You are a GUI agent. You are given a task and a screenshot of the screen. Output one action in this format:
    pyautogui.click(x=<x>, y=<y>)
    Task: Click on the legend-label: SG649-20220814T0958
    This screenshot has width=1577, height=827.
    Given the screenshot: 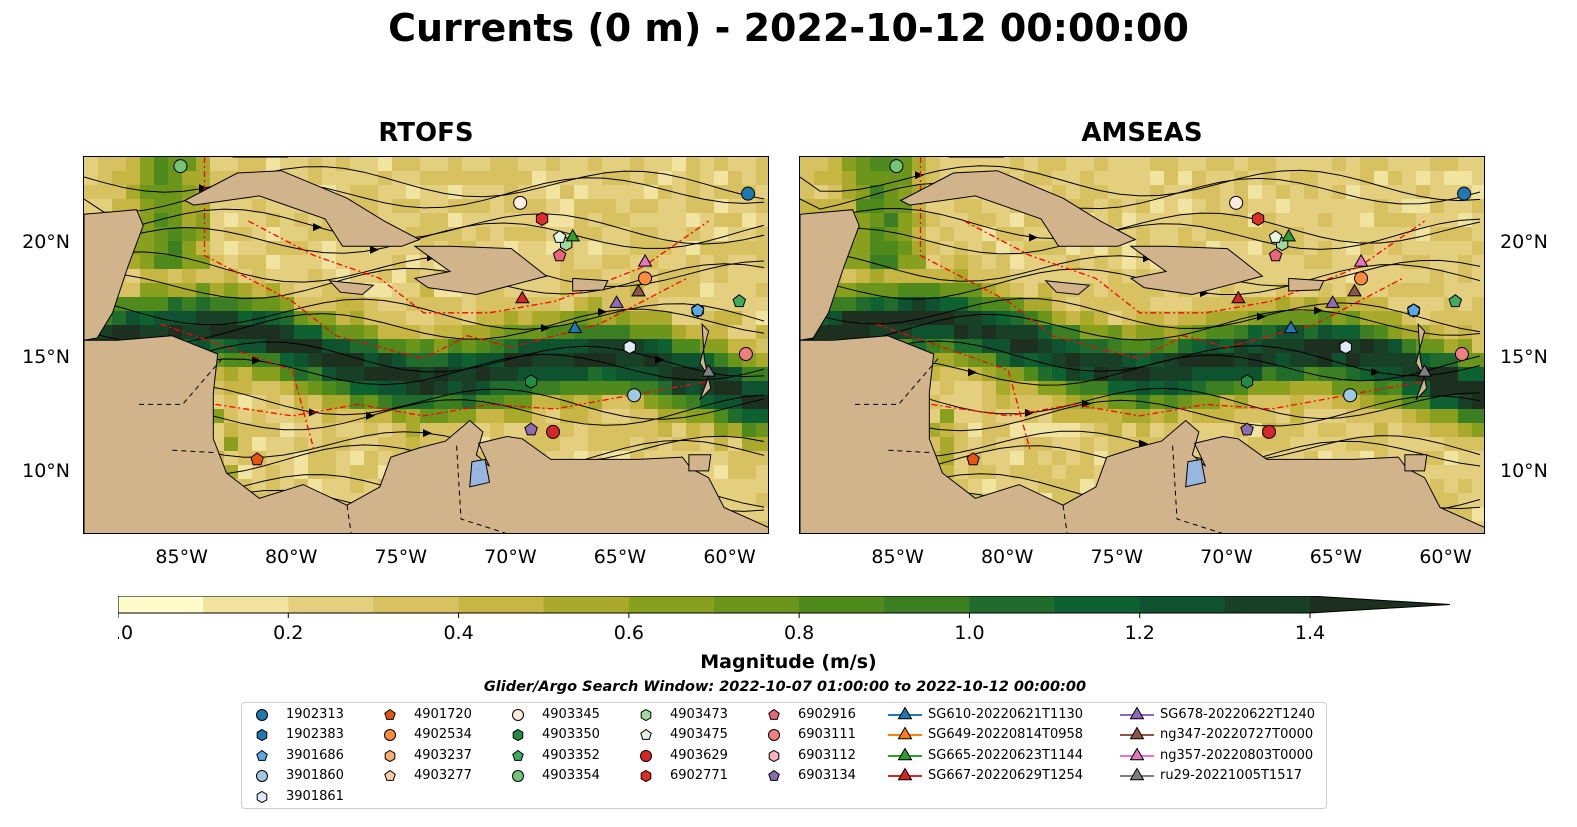 What is the action you would take?
    pyautogui.click(x=1006, y=735)
    